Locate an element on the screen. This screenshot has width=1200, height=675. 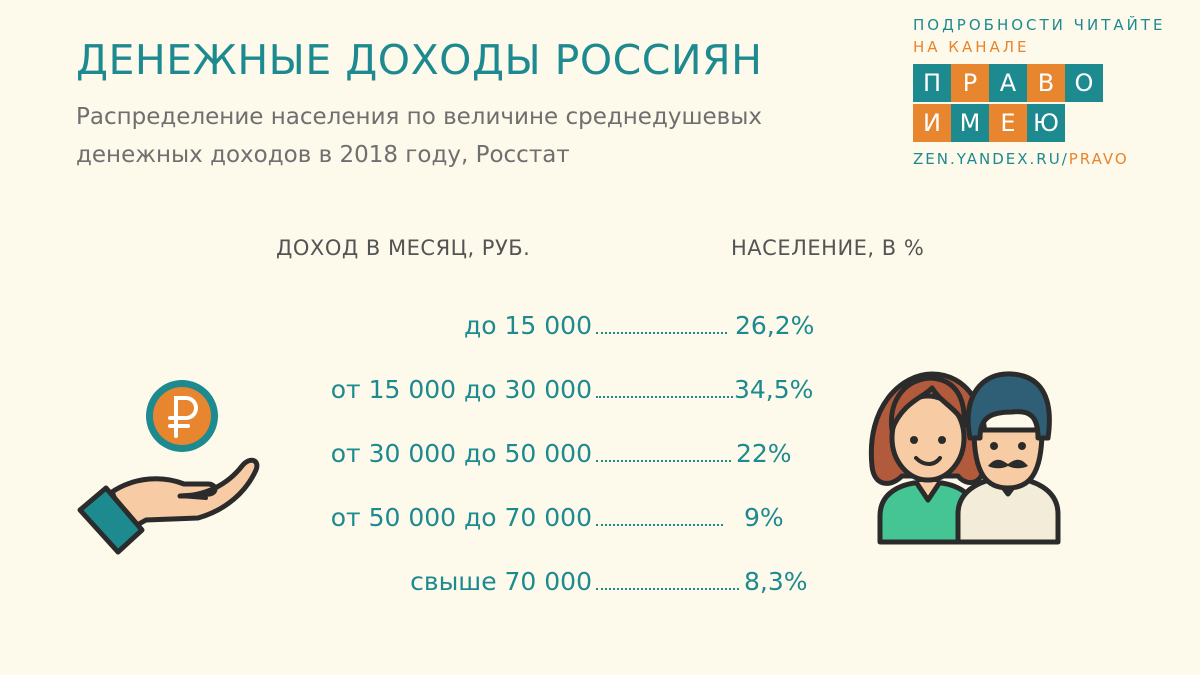
channel-link: ZEN.YANDEX.RU/PRAVO is located at coordinates (1053, 159).